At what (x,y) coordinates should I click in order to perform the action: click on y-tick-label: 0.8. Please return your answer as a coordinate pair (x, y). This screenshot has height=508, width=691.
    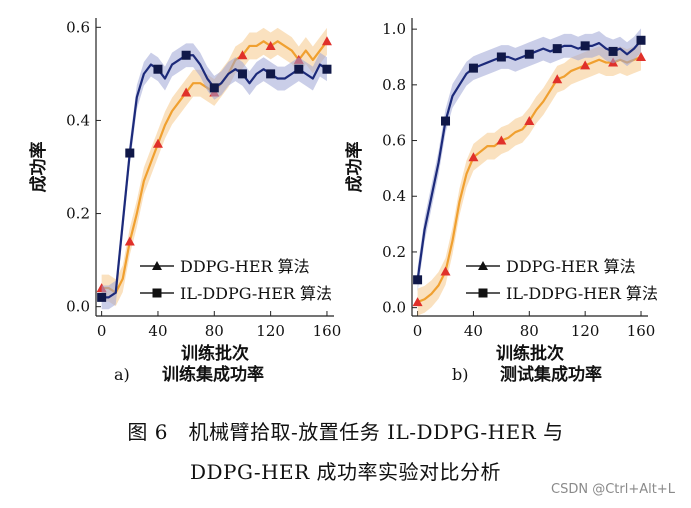
    Looking at the image, I should click on (394, 85).